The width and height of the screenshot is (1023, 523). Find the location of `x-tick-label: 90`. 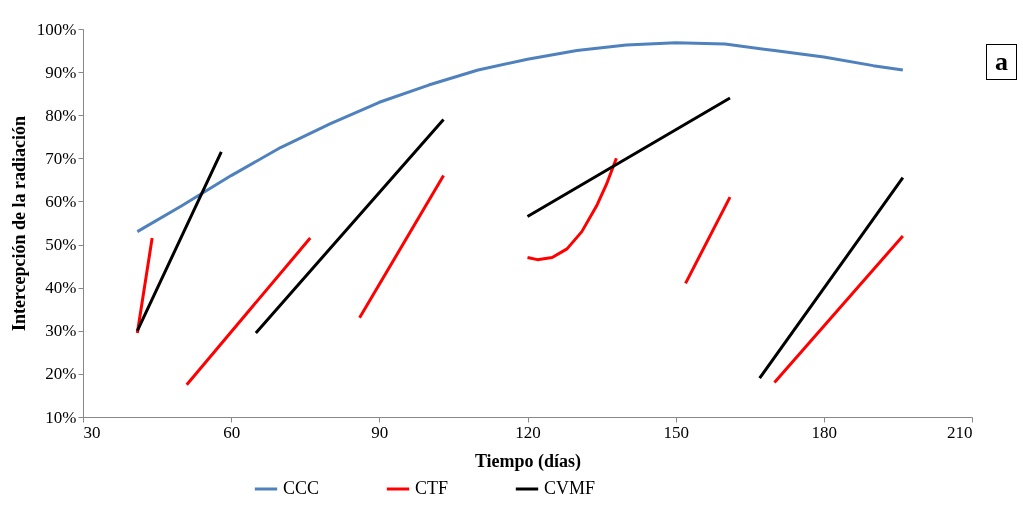

x-tick-label: 90 is located at coordinates (380, 432).